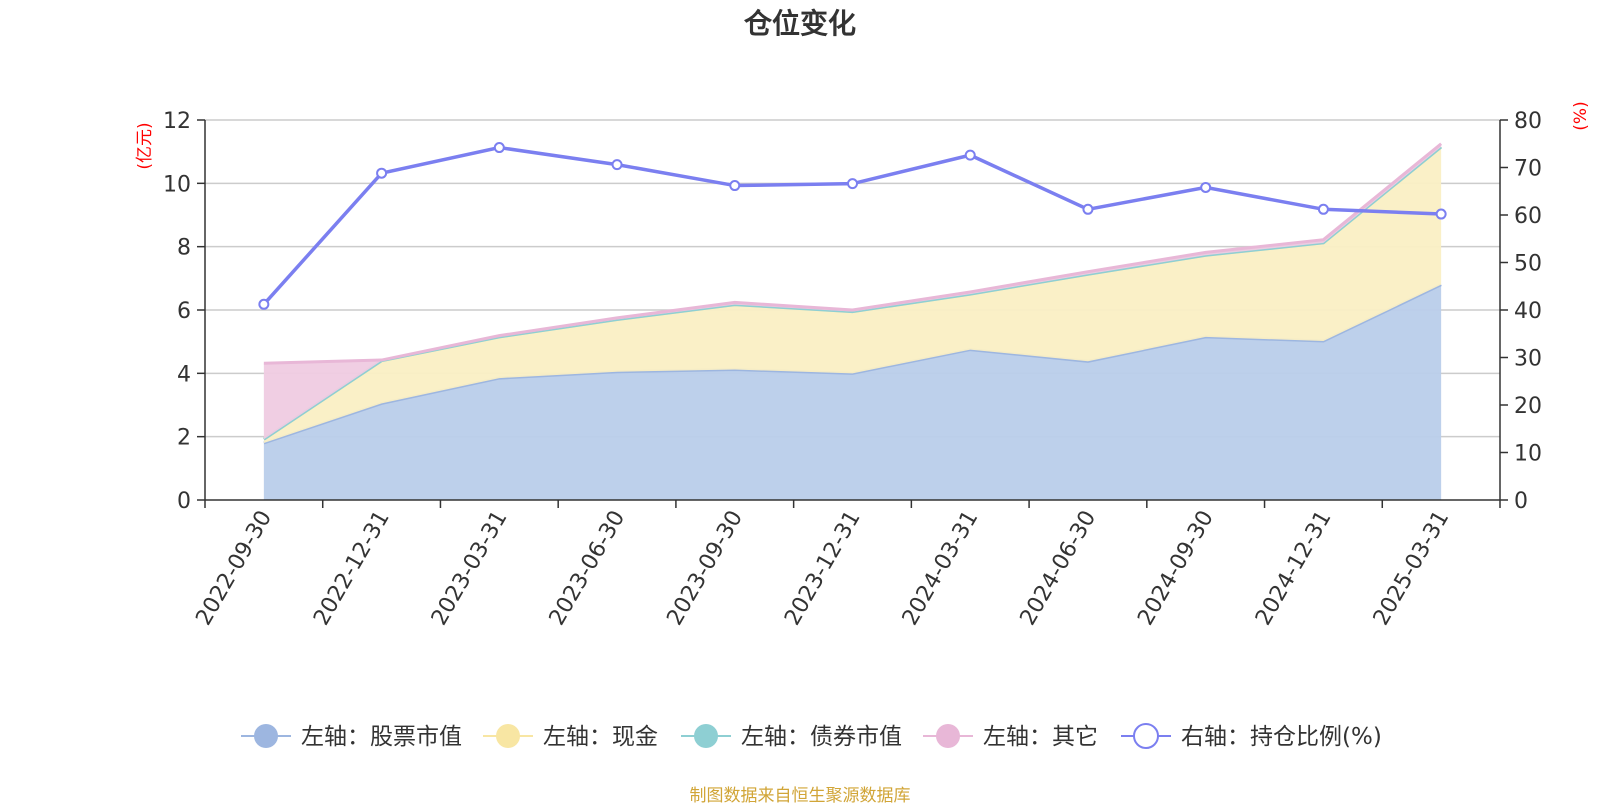 This screenshot has height=806, width=1600. Describe the element at coordinates (600, 737) in the screenshot. I see `legend-label: 左轴：现金` at that location.